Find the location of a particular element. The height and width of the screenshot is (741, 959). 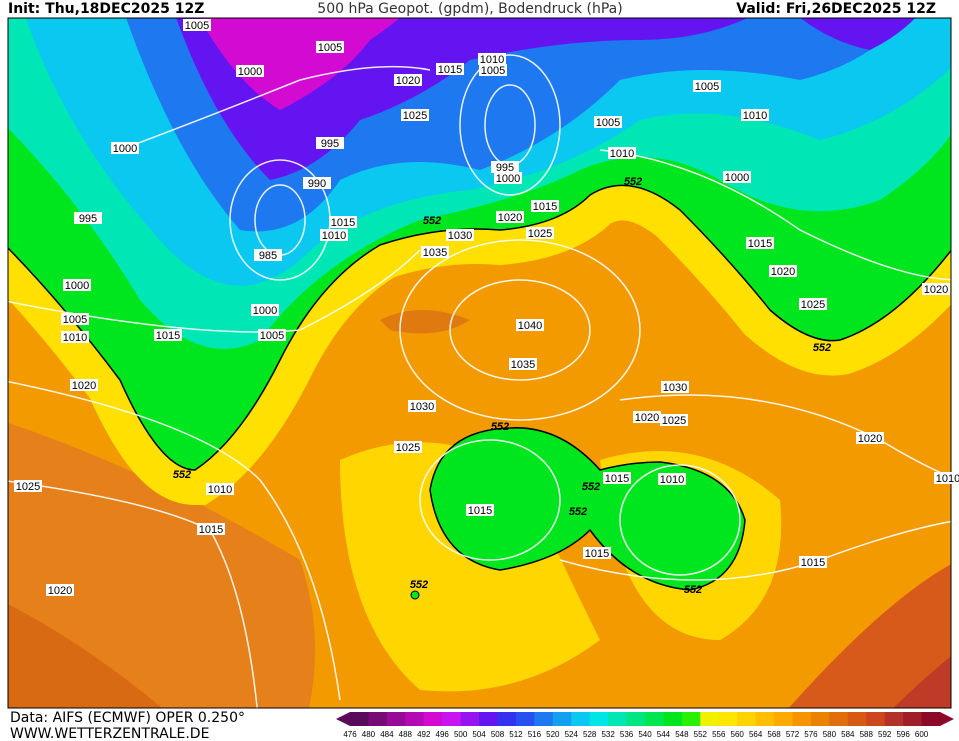

colorbar-label: 508 is located at coordinates (498, 734).